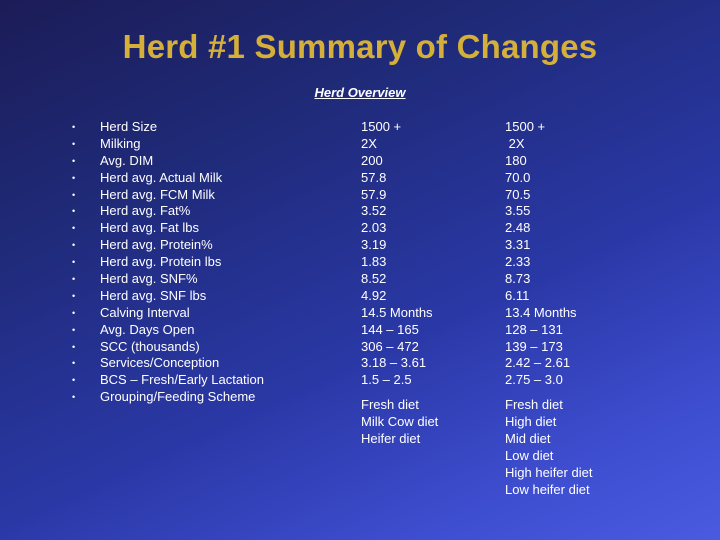  I want to click on metric-label: Herd avg. Fat%, so click(145, 211).